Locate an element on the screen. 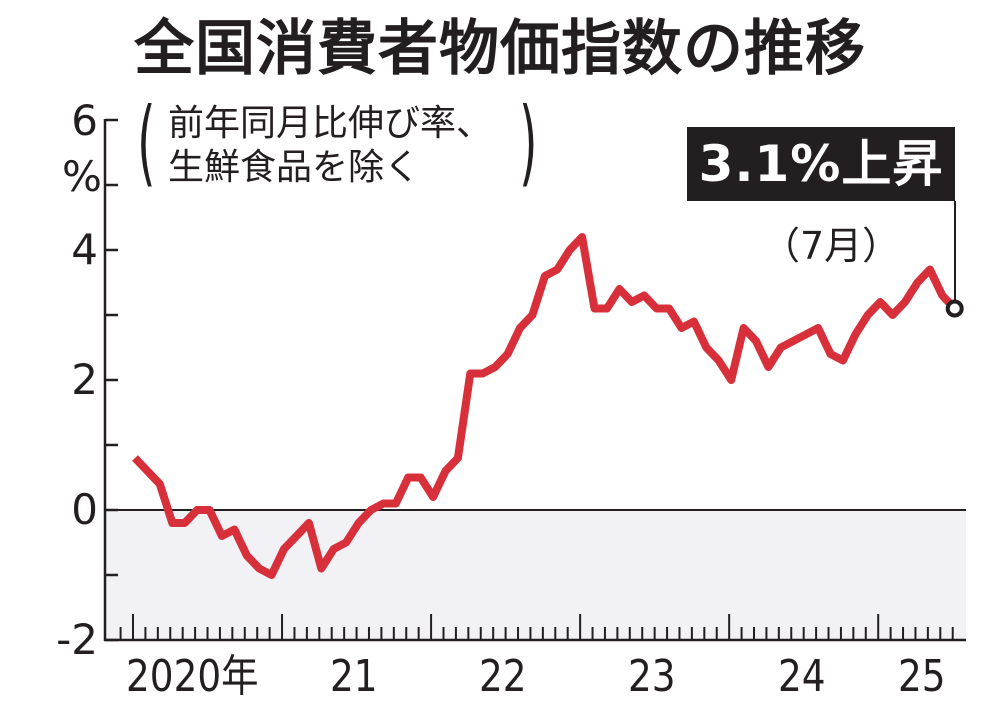 The image size is (1000, 723). x-label-2021: 21 is located at coordinates (354, 676).